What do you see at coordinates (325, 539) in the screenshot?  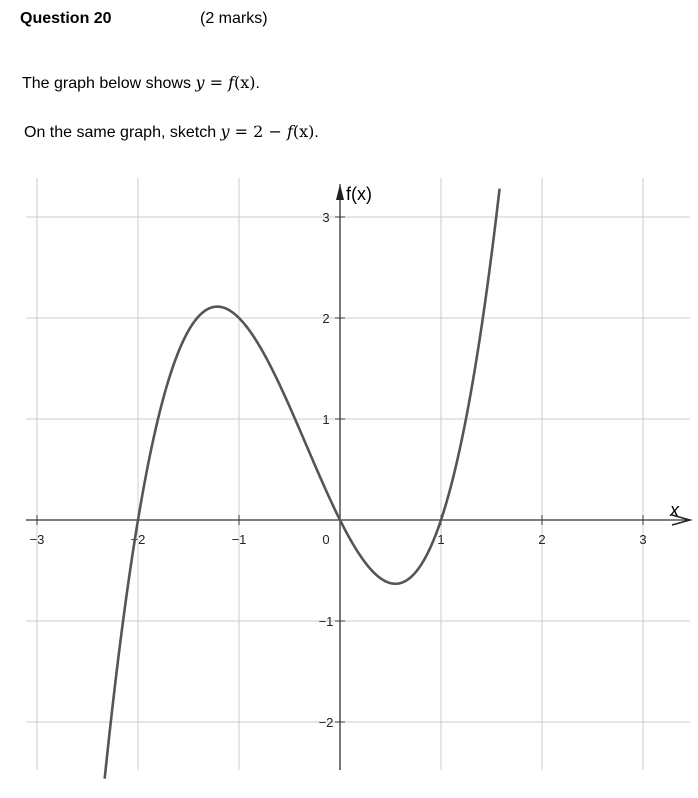 I see `x-tick-label: 0` at bounding box center [325, 539].